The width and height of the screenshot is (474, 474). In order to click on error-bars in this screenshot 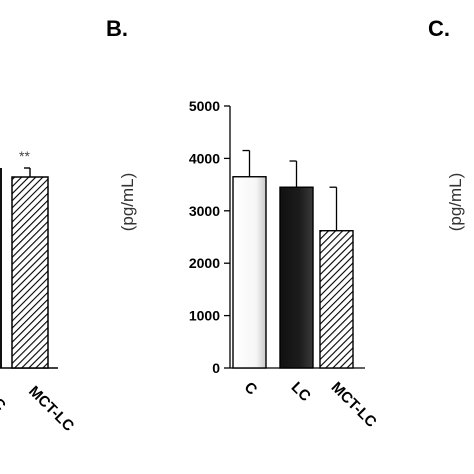, I will do `click(290, 190)`.